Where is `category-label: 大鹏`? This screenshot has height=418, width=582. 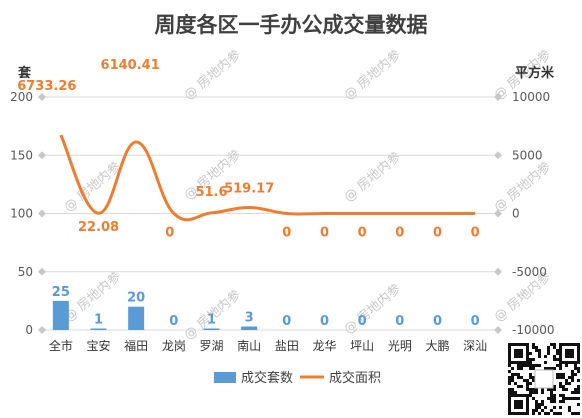 category-label: 大鹏 is located at coordinates (437, 346).